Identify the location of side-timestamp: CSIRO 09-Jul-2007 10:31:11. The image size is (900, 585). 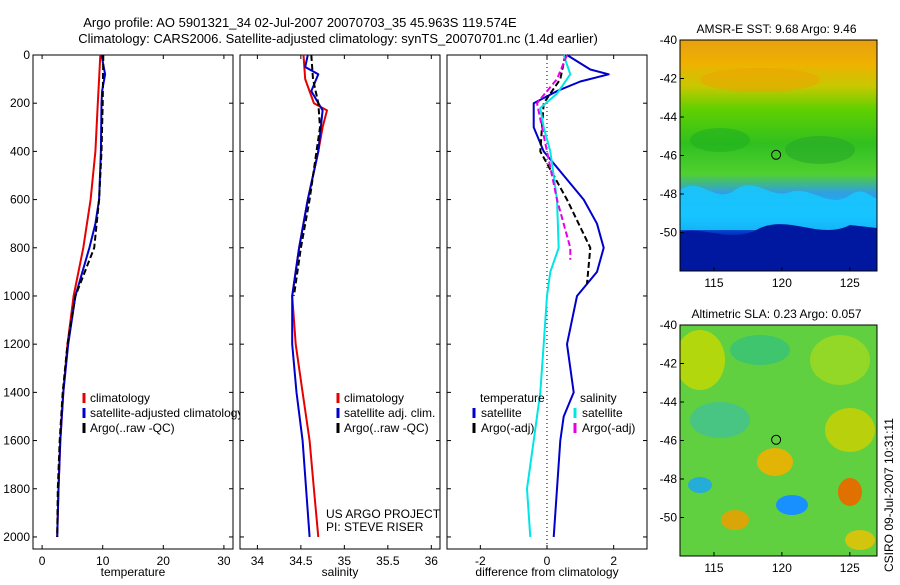
(889, 495).